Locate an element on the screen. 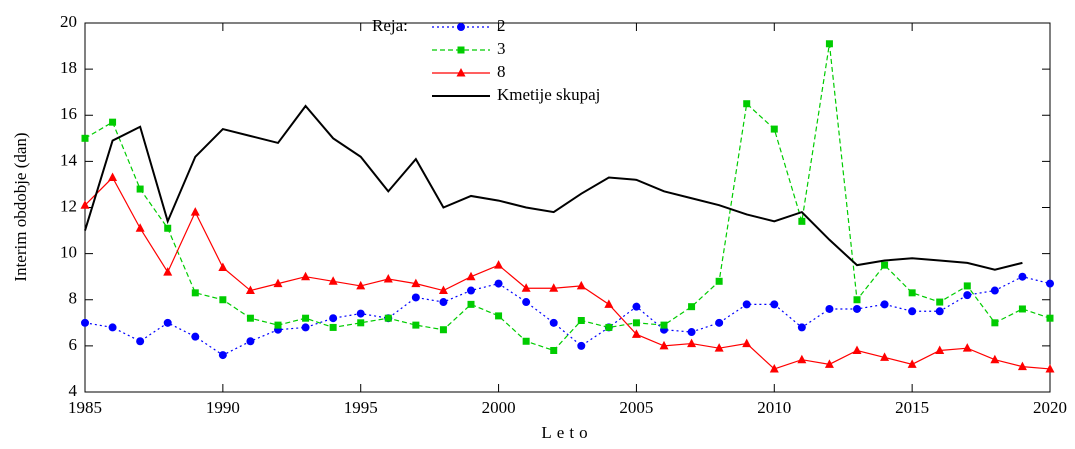 Image resolution: width=1075 pixels, height=449 pixels. y-tick-label: 14 is located at coordinates (69, 159).